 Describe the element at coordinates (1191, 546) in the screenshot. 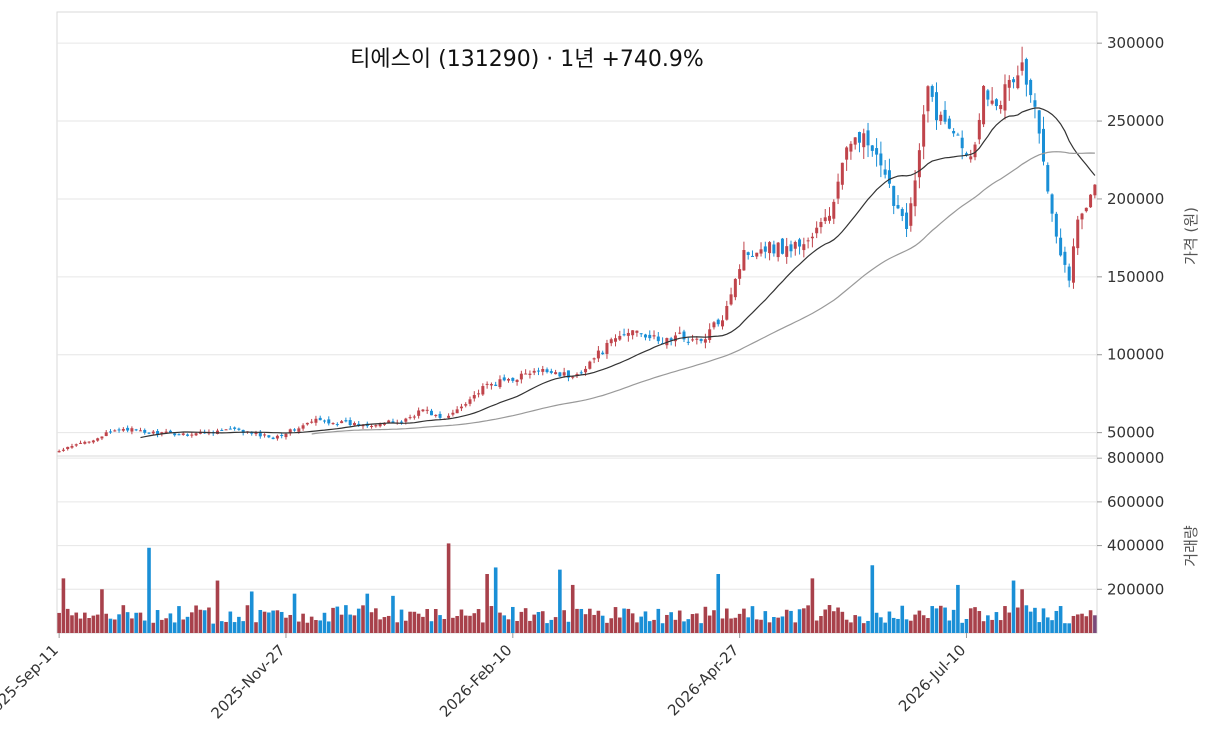

I see `volume-axis-label: 거래량` at that location.